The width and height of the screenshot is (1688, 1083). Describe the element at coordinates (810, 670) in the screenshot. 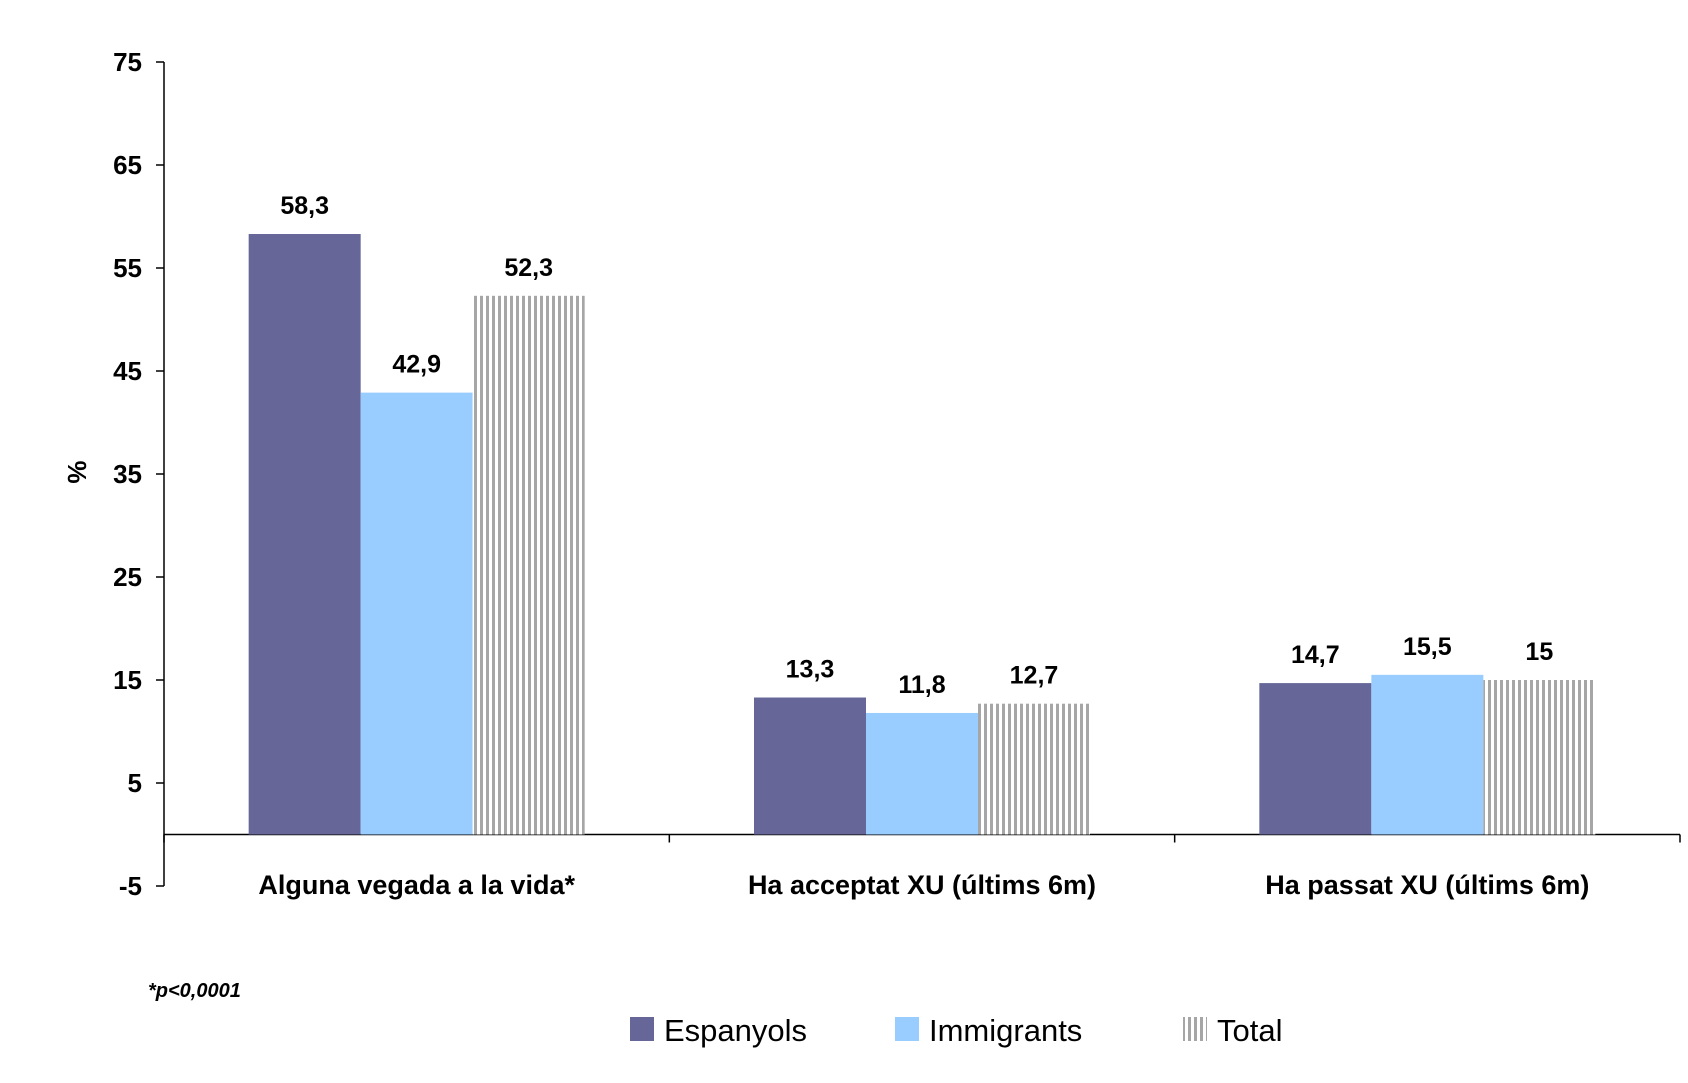

I see `data-label: 13,3` at that location.